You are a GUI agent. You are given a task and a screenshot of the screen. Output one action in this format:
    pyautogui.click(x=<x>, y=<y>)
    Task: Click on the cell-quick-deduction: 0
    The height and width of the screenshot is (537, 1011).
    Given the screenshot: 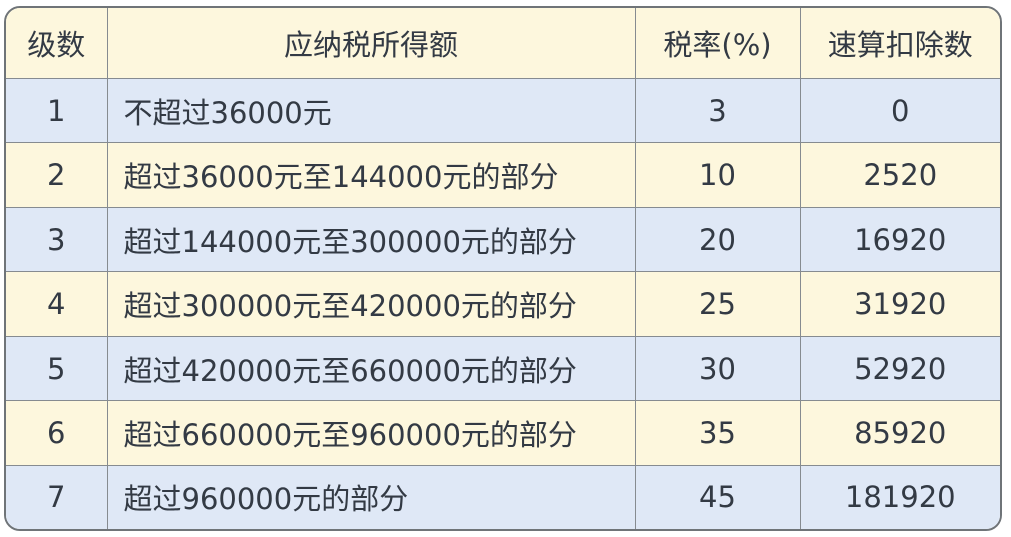 What is the action you would take?
    pyautogui.click(x=899, y=110)
    